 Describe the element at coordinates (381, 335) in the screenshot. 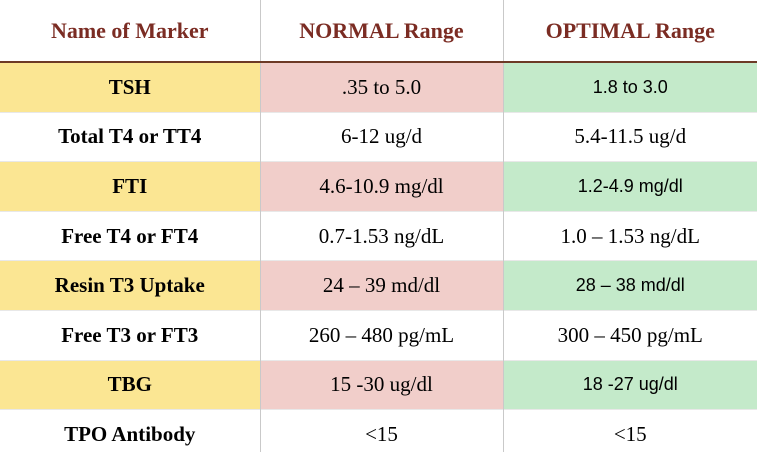

I see `normal-range-cell: 260 – 480 pg/mL` at that location.